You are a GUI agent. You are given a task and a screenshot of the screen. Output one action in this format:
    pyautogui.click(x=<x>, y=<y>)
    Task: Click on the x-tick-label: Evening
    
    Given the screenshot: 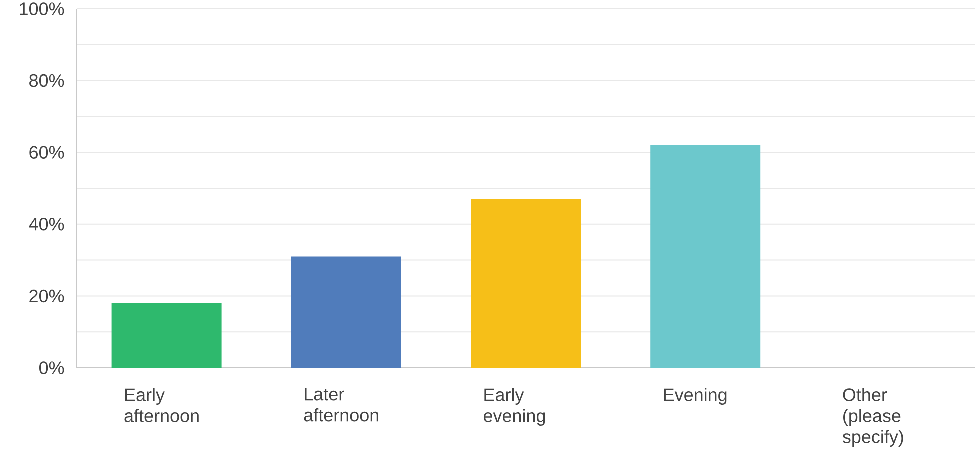 What is the action you would take?
    pyautogui.click(x=695, y=396)
    